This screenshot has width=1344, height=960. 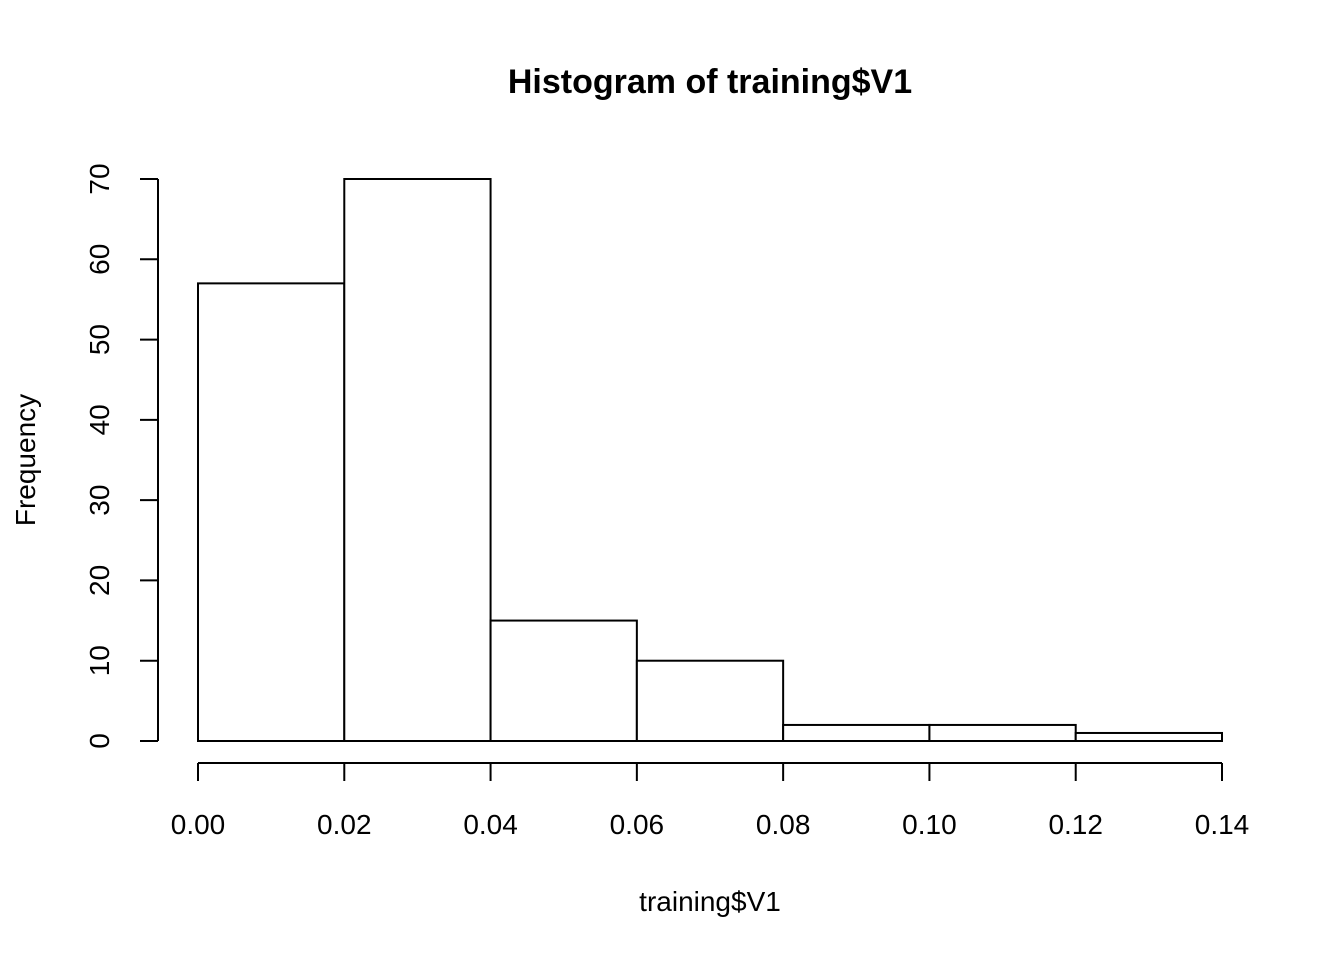 What do you see at coordinates (710, 801) in the screenshot?
I see `x-axis: 0.00 0.02 0.04 0.06 0.08 0.10 0.12 0.14` at bounding box center [710, 801].